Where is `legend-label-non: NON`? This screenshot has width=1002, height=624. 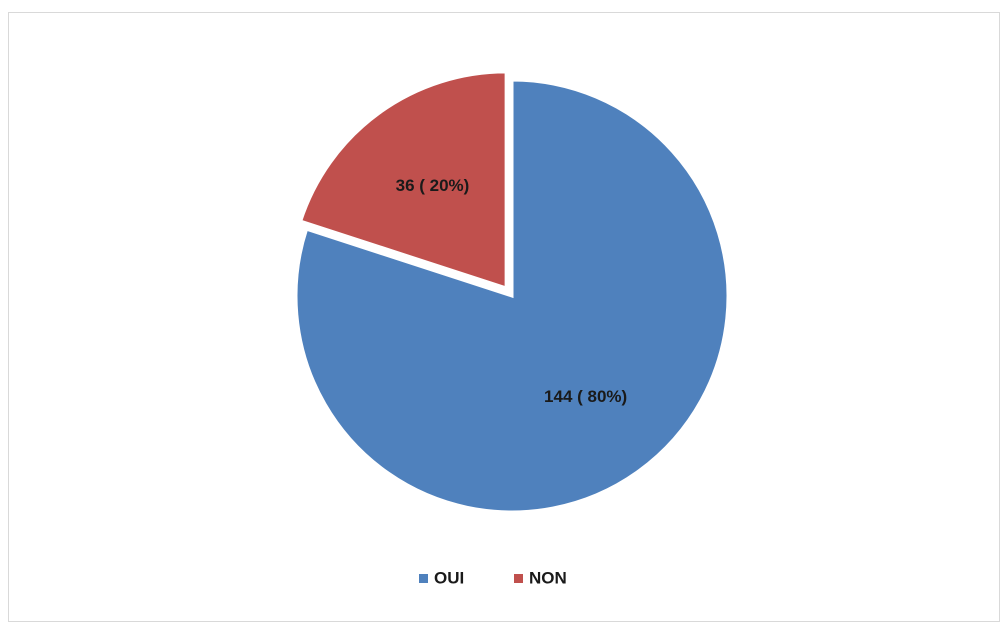 legend-label-non: NON is located at coordinates (548, 577).